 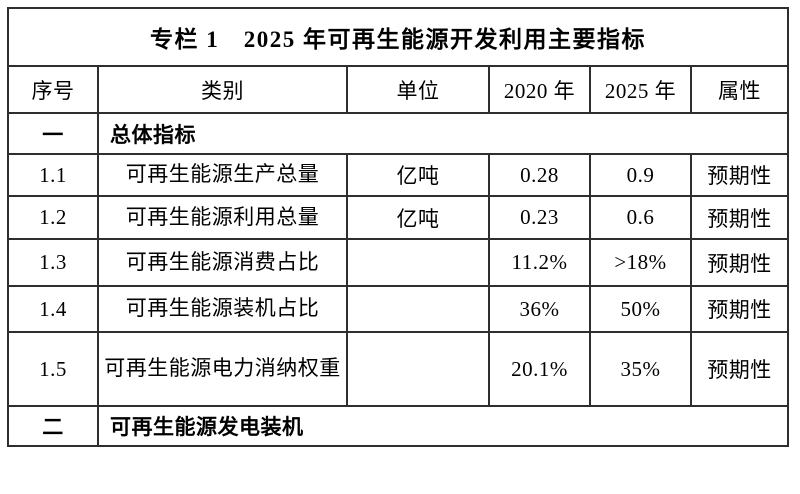 What do you see at coordinates (443, 133) in the screenshot?
I see `section-title: 总体指标` at bounding box center [443, 133].